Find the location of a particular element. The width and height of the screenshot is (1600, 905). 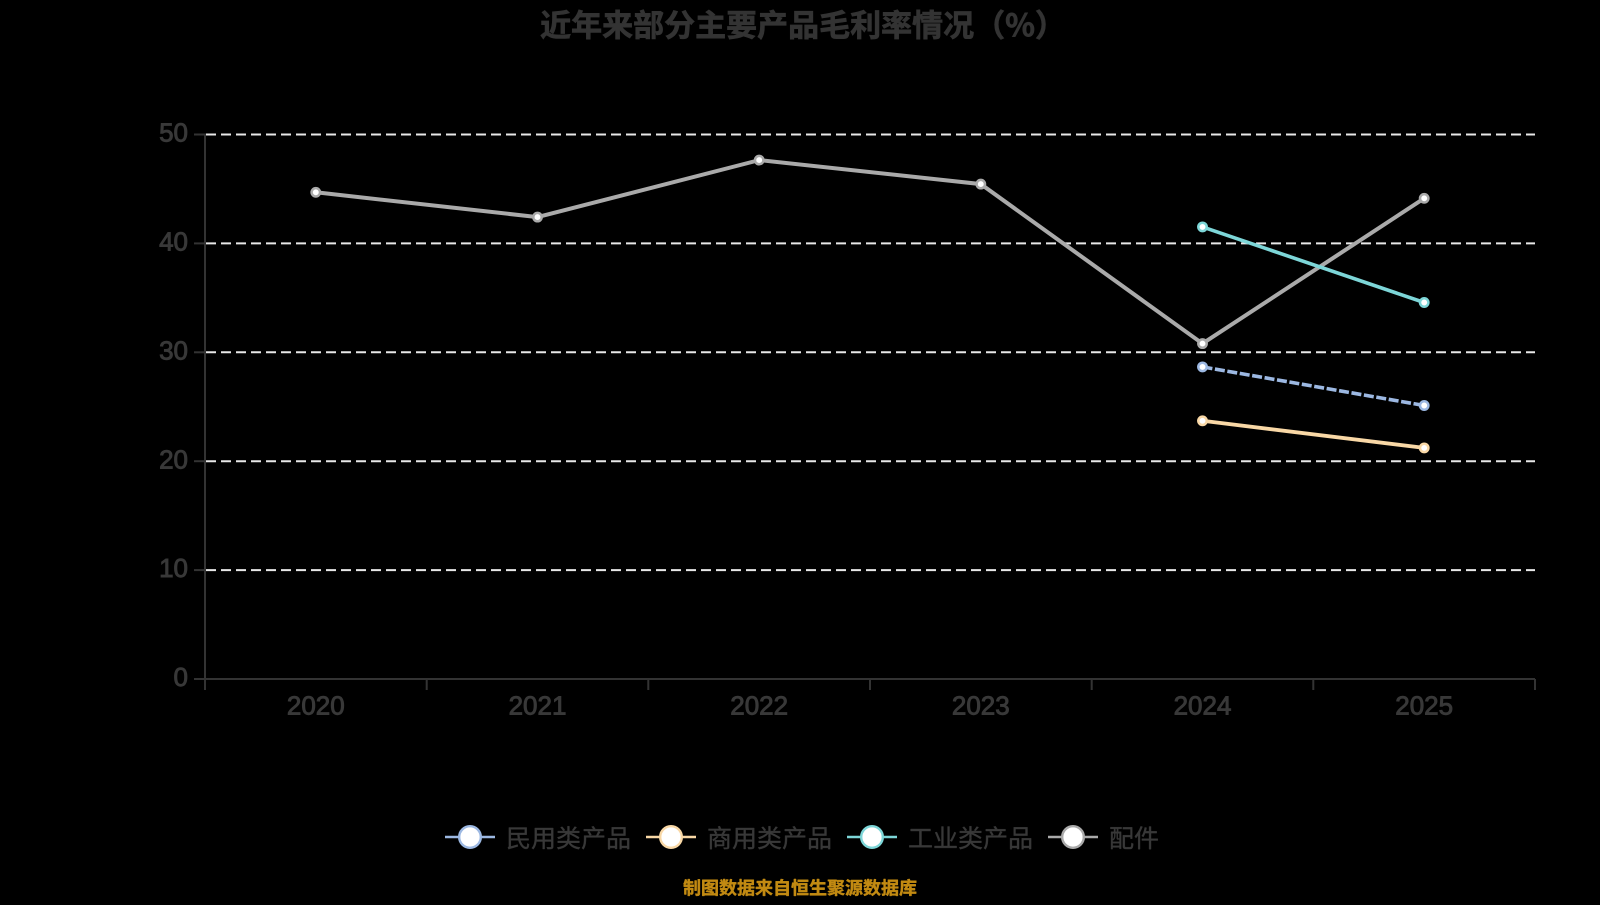

svg-text: 20 is located at coordinates (173, 459).